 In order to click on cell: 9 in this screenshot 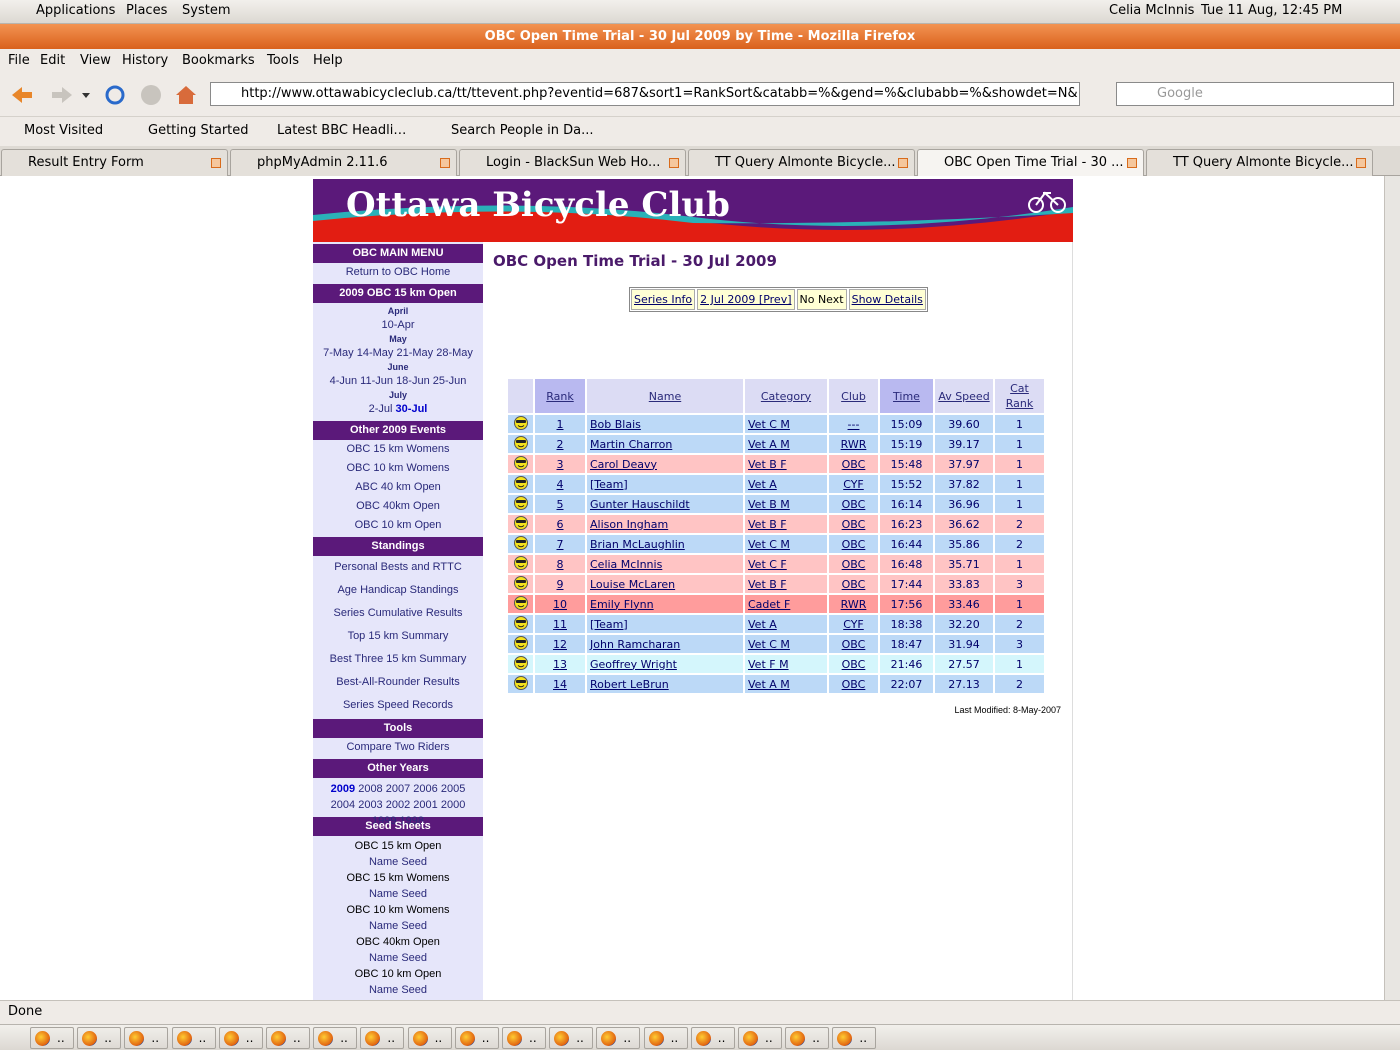, I will do `click(560, 584)`.